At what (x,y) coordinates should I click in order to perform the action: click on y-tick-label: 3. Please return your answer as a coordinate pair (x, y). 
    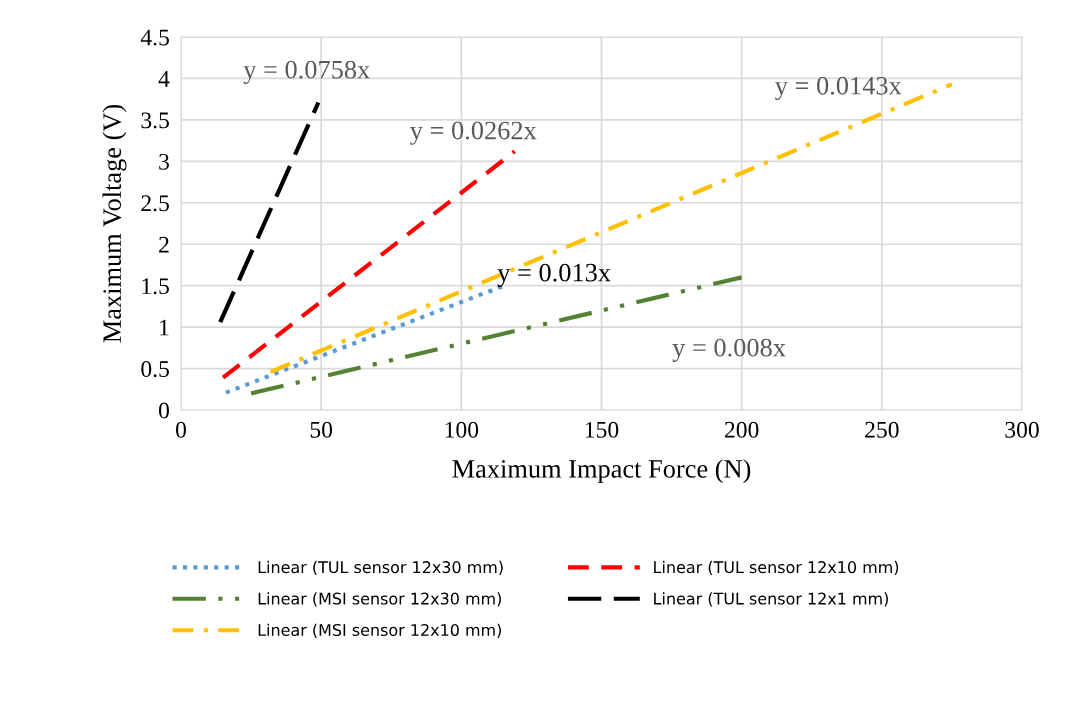
    Looking at the image, I should click on (164, 161).